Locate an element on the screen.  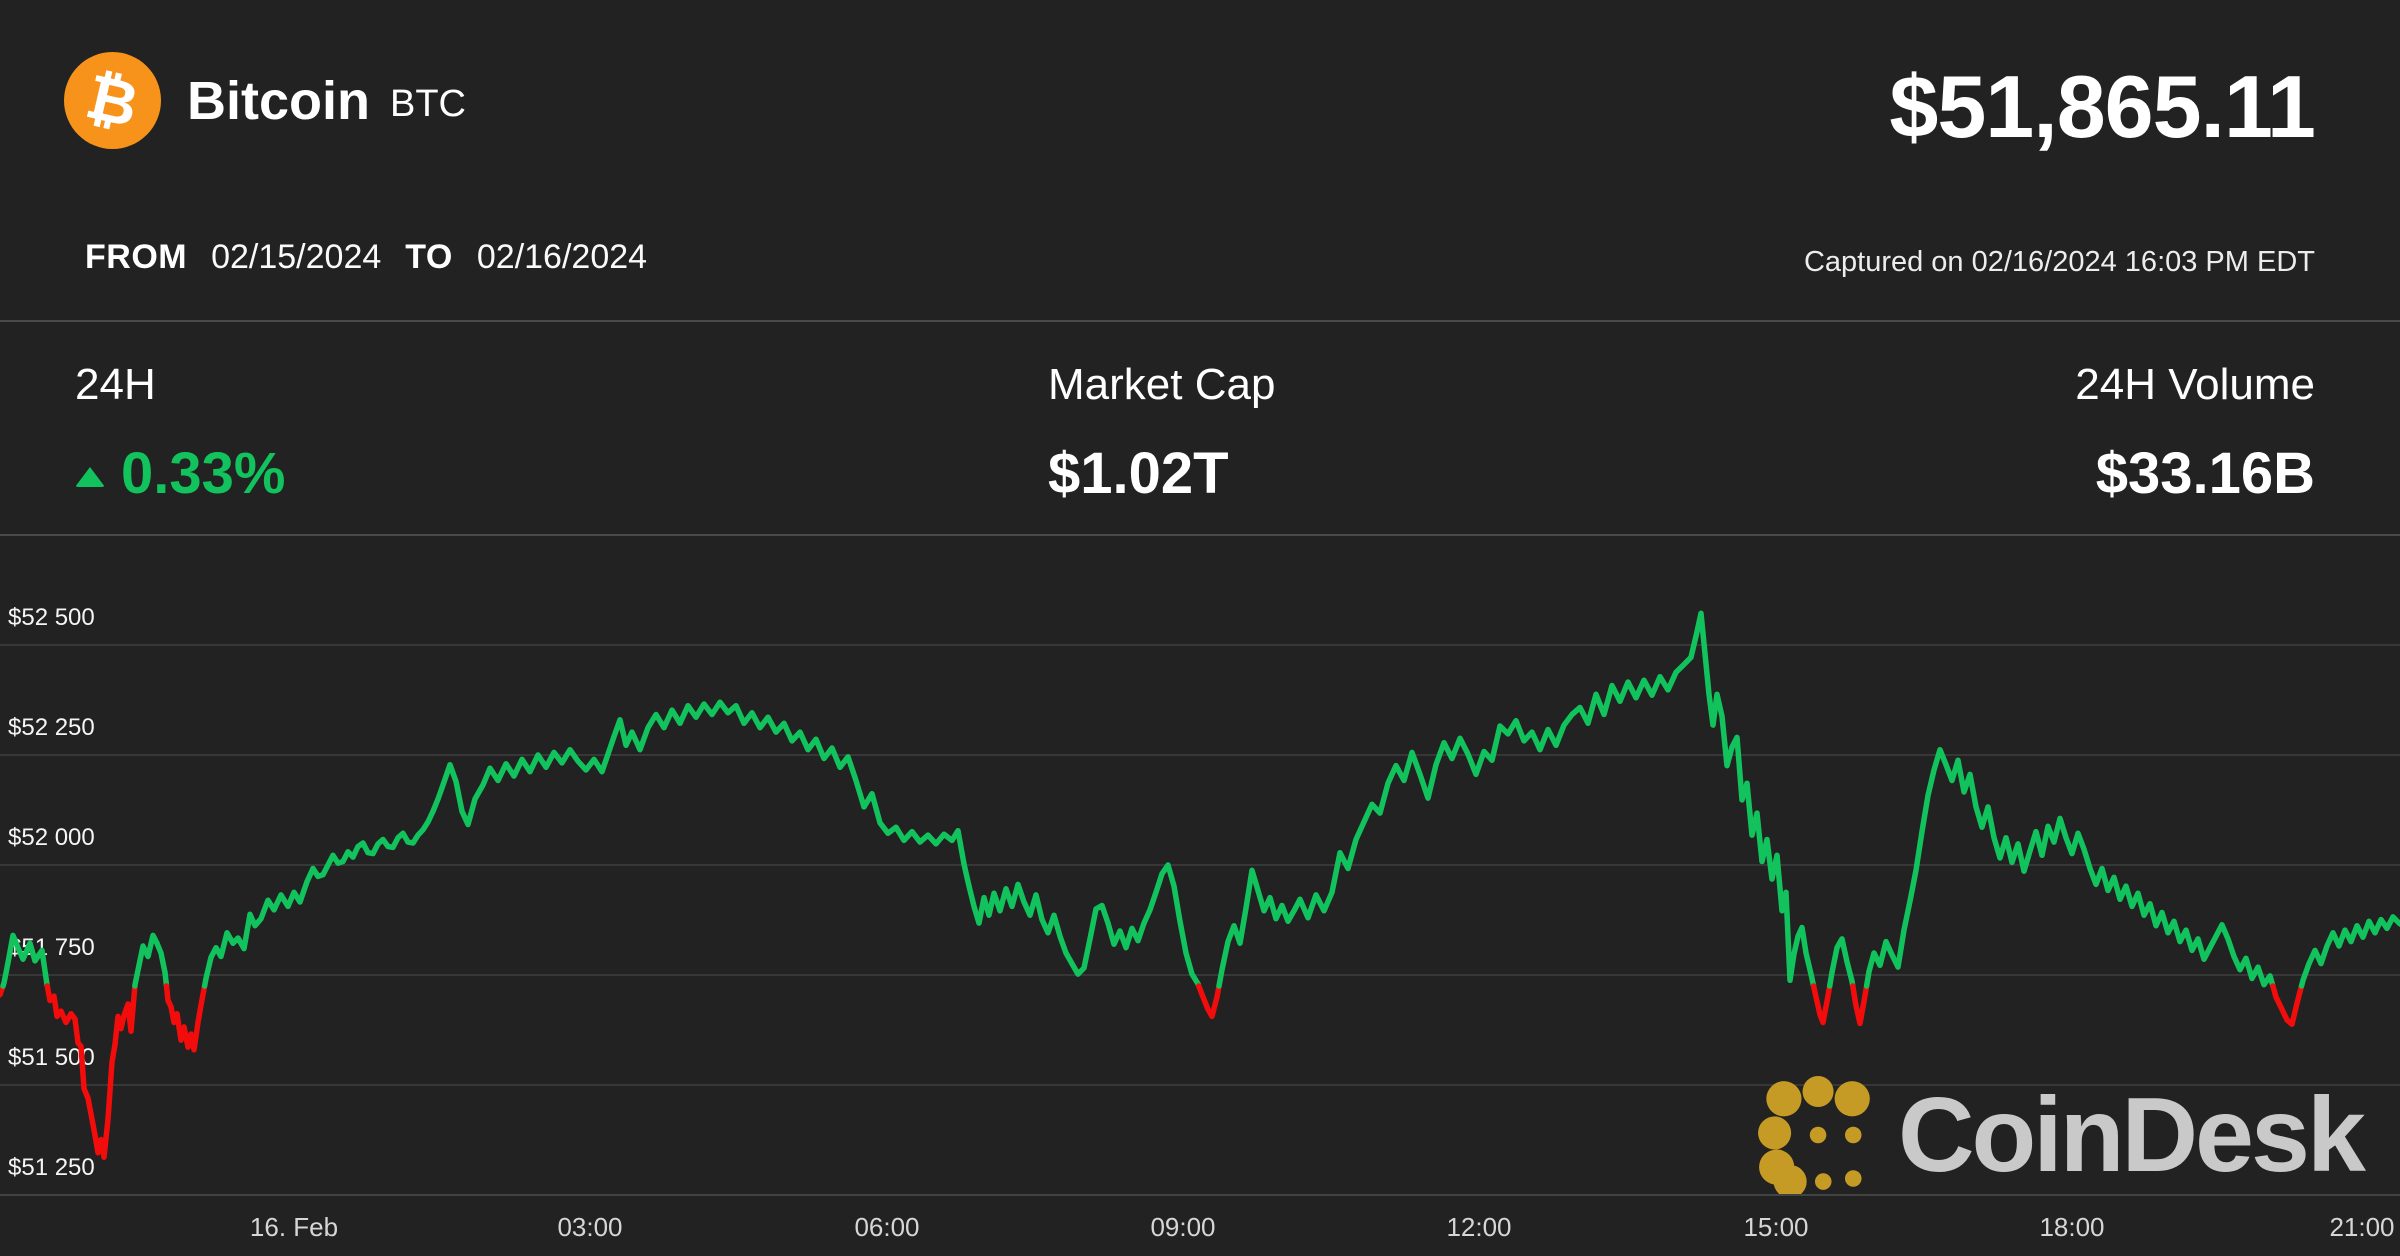
bitcoin-logo-icon: ₿ is located at coordinates (112, 100).